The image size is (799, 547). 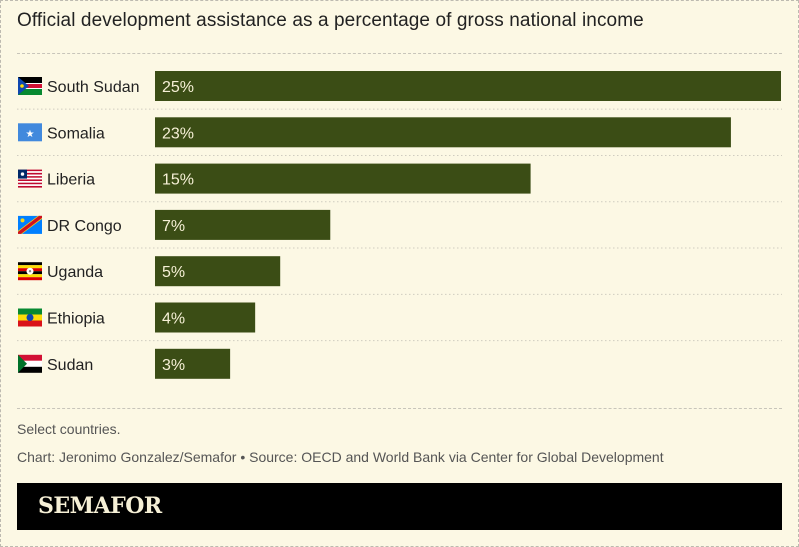 What do you see at coordinates (178, 133) in the screenshot?
I see `data-label: 23%` at bounding box center [178, 133].